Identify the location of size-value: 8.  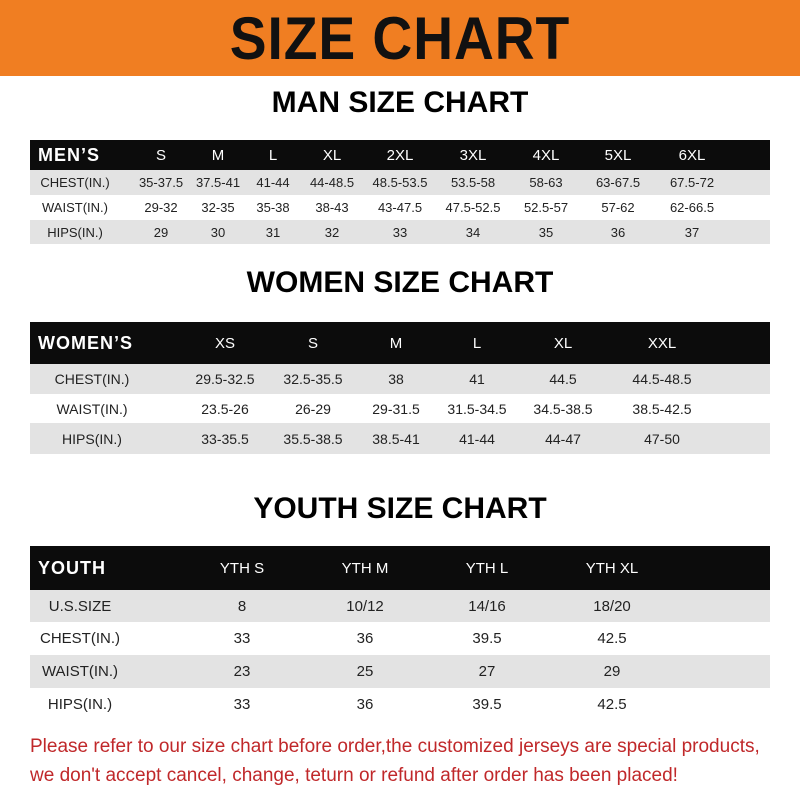
(242, 606).